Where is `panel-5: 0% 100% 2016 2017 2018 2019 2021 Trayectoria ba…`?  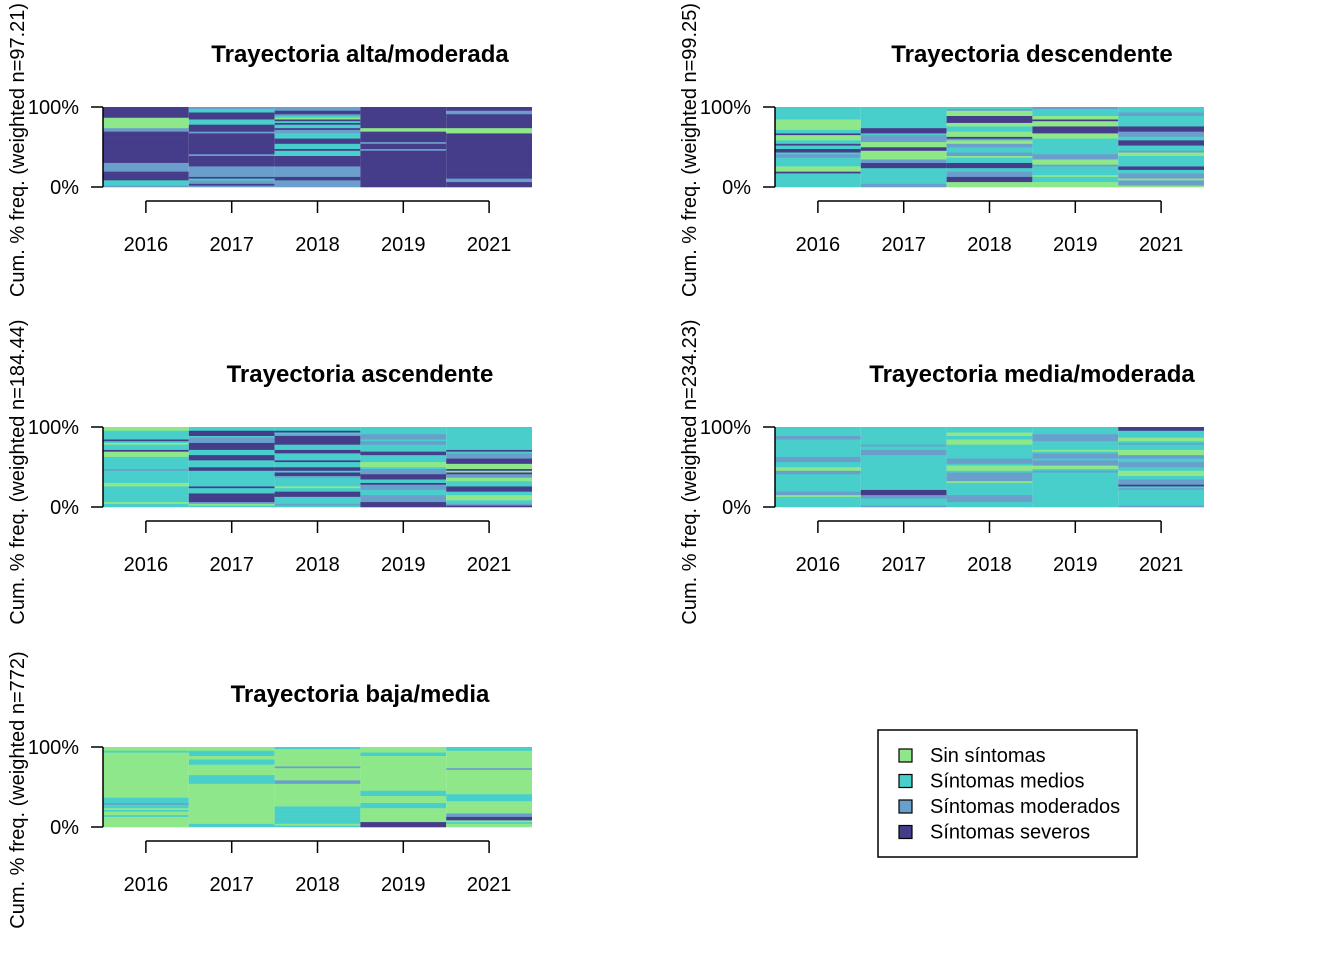
panel-5: 0% 100% 2016 2017 2018 2019 2021 Trayectoria ba… is located at coordinates (269, 790).